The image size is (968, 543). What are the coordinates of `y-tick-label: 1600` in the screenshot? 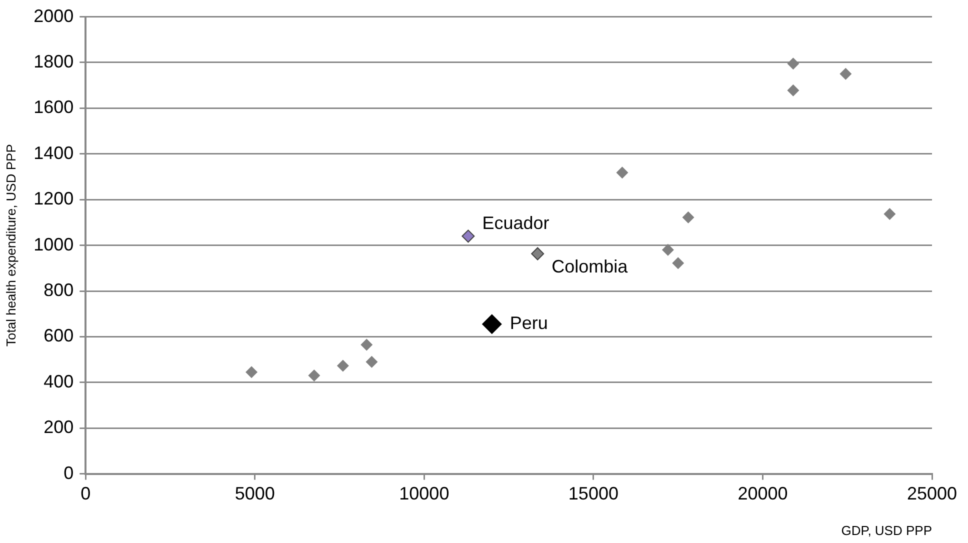 It's located at (54, 107).